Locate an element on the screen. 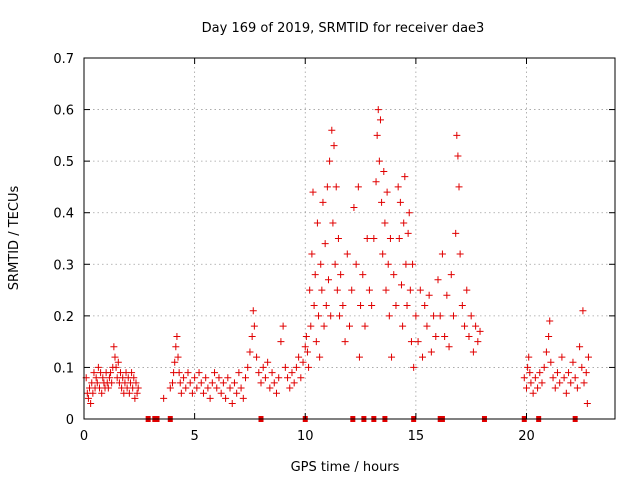 Image resolution: width=640 pixels, height=480 pixels. y-tick-label: 0.1 is located at coordinates (63, 368).